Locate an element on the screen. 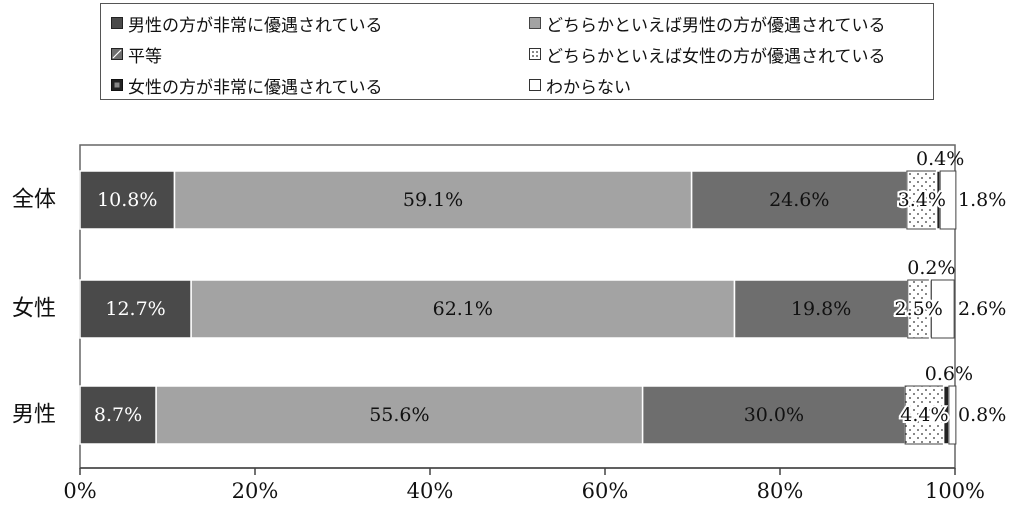 The image size is (1024, 530). data-label: 0.2% is located at coordinates (931, 268).